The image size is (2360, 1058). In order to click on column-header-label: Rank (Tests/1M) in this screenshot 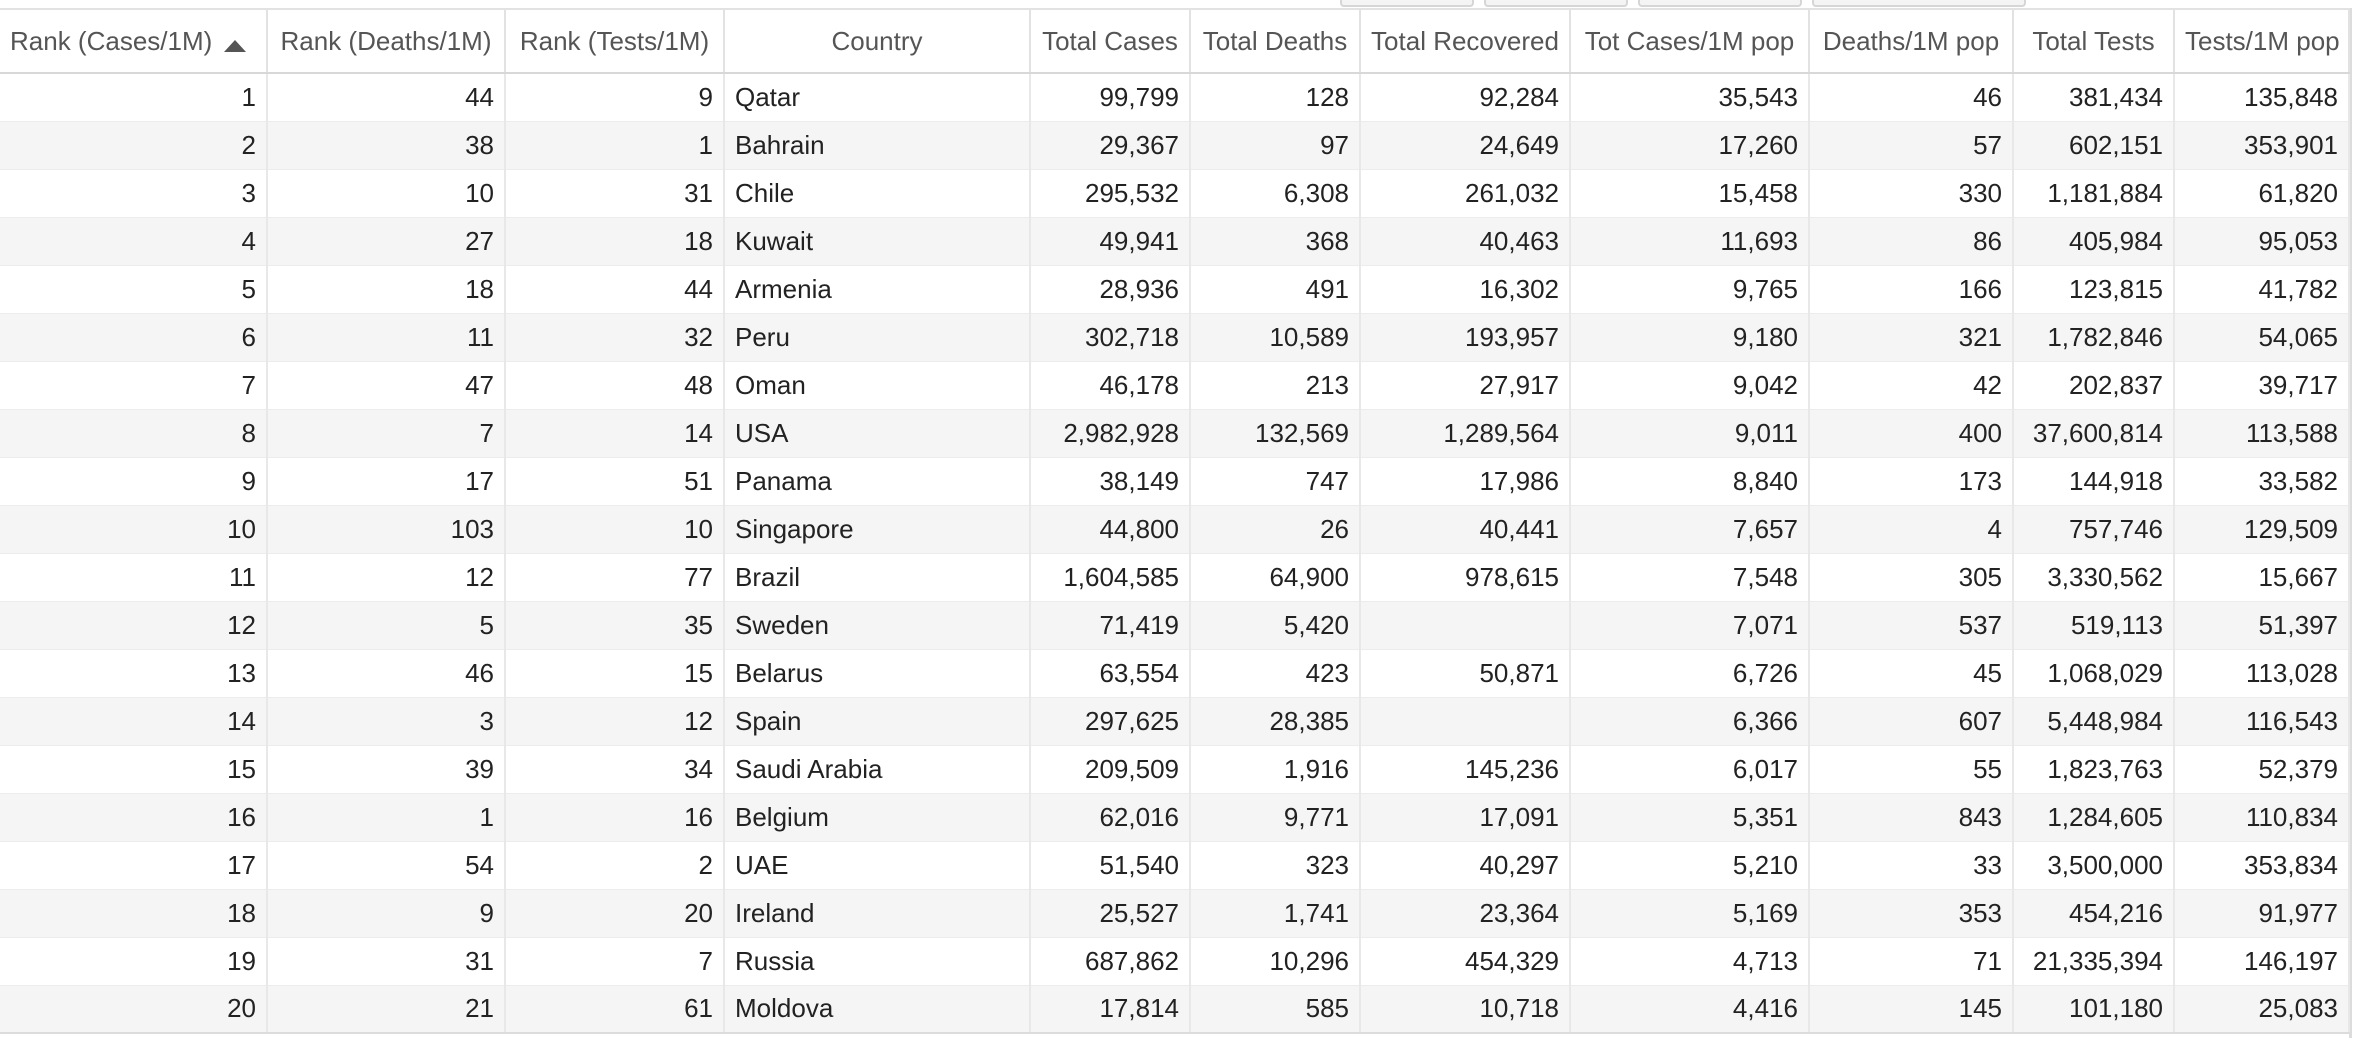, I will do `click(614, 40)`.